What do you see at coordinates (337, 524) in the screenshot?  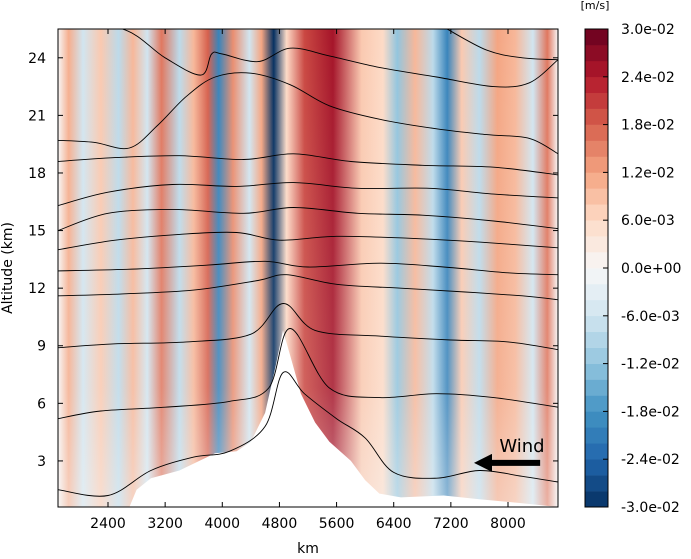 I see `x-tick-label: 5600` at bounding box center [337, 524].